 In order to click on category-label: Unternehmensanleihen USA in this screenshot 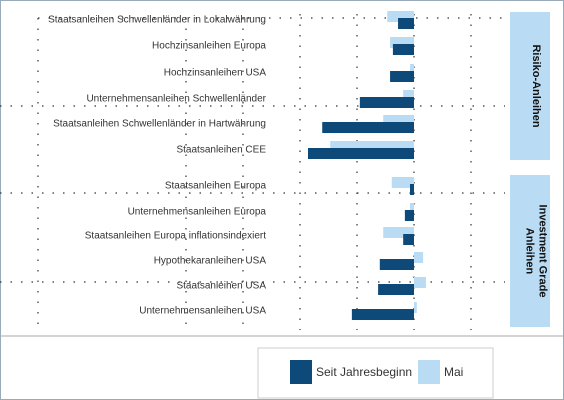, I will do `click(202, 311)`.